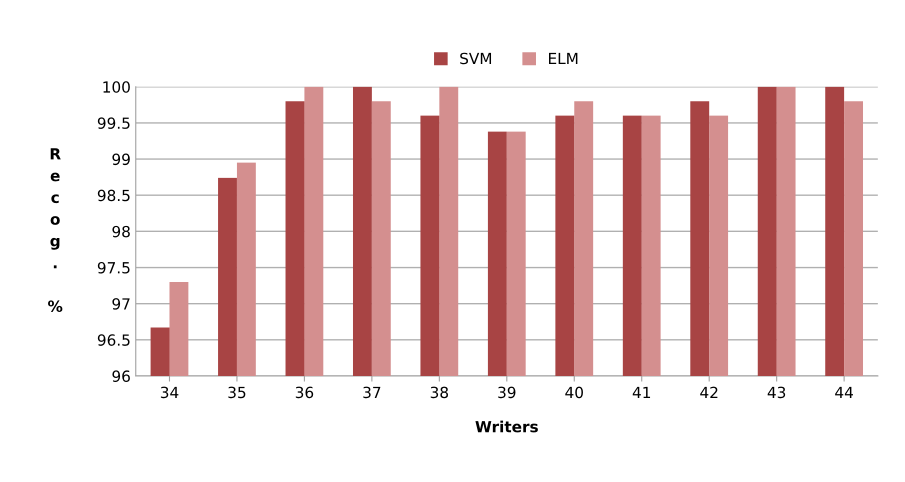 The image size is (905, 482). I want to click on y-tick-label: 98.5, so click(114, 196).